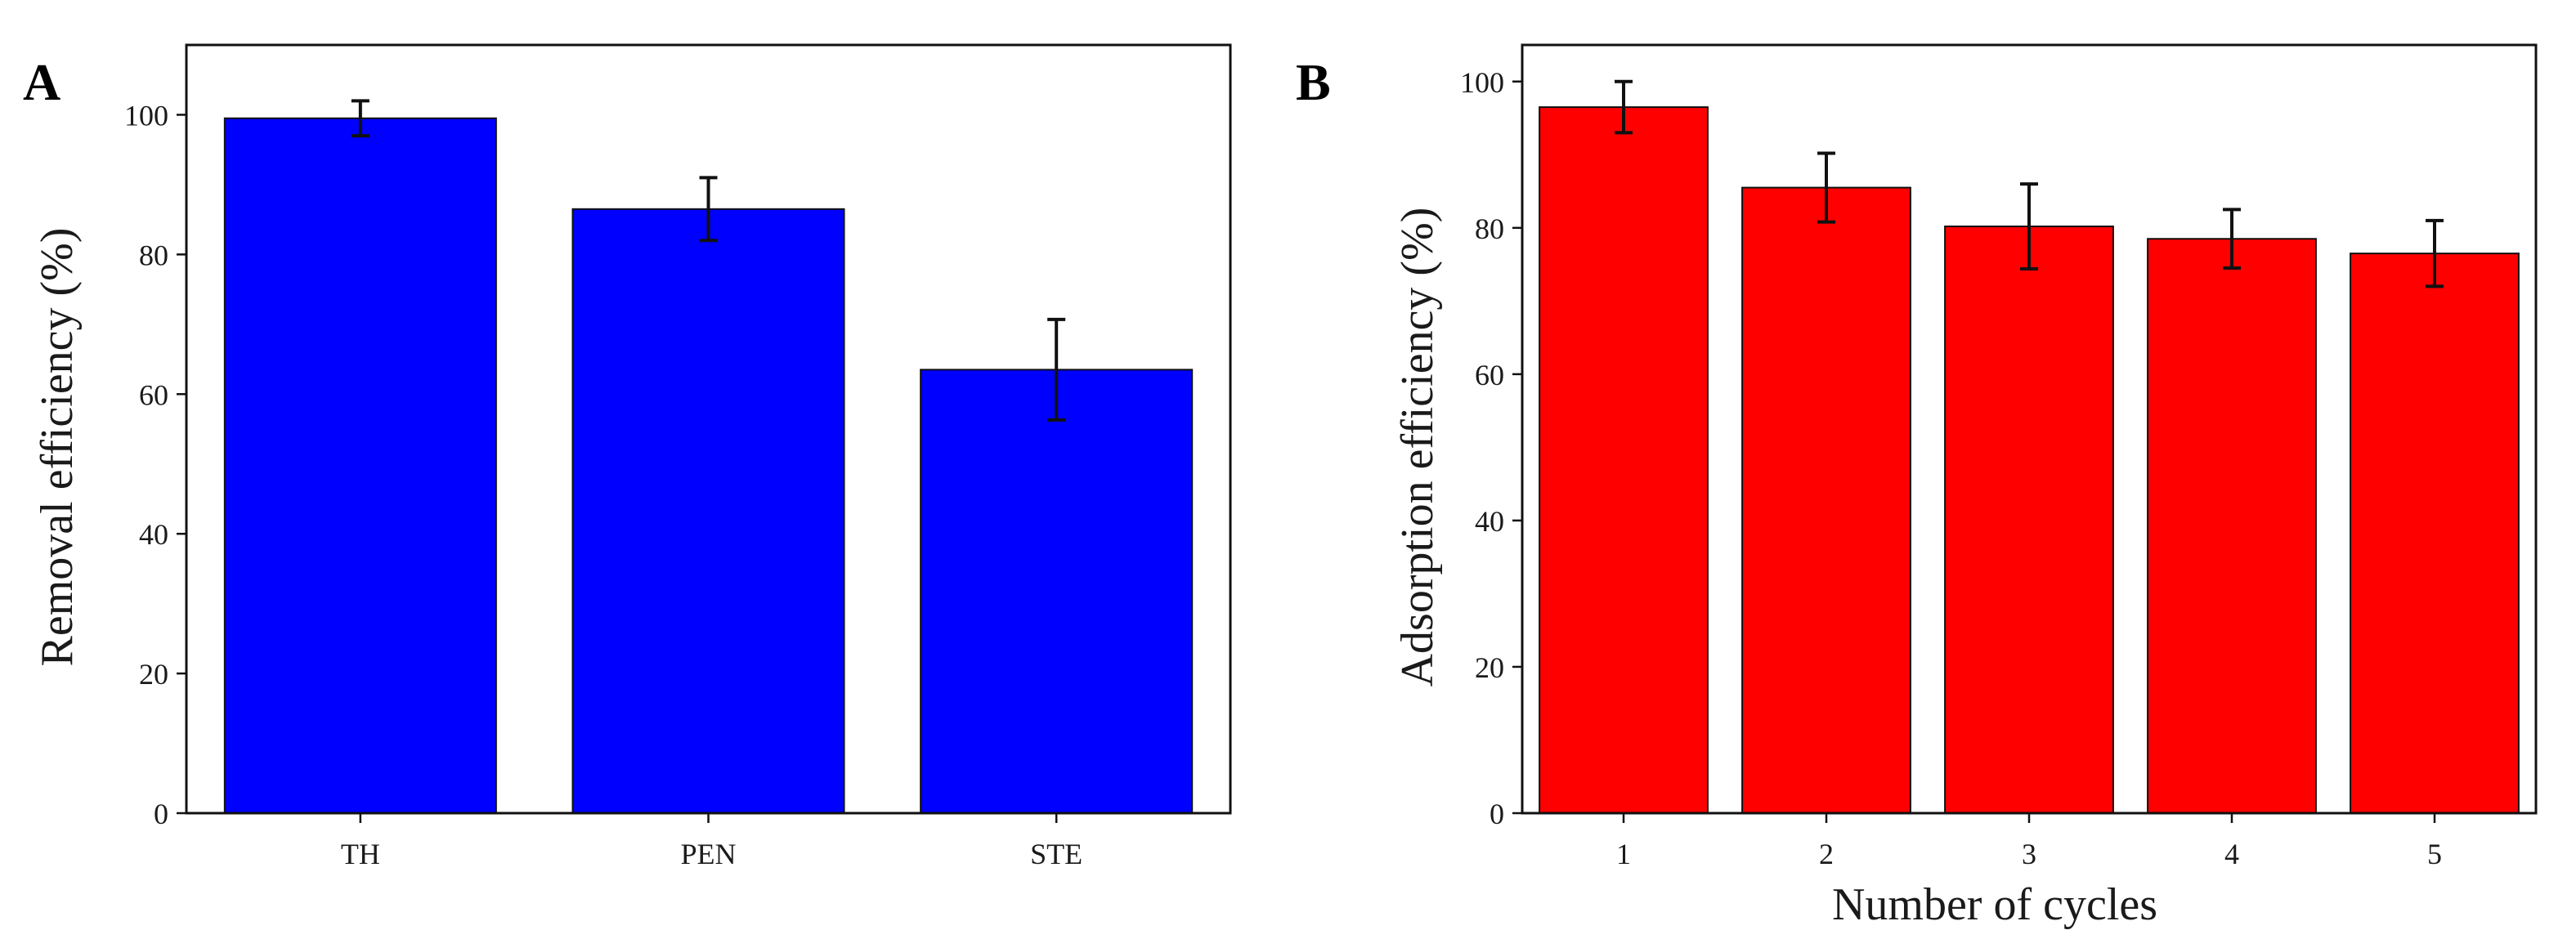  Describe the element at coordinates (1489, 521) in the screenshot. I see `panel-b-y-tick-label: 40` at that location.